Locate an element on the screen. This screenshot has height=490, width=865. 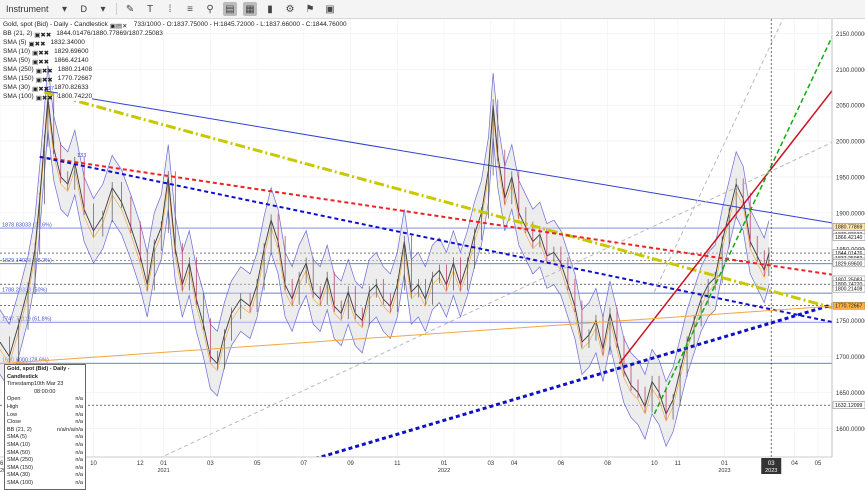
info-key: SMA (10) is located at coordinates (18, 444).